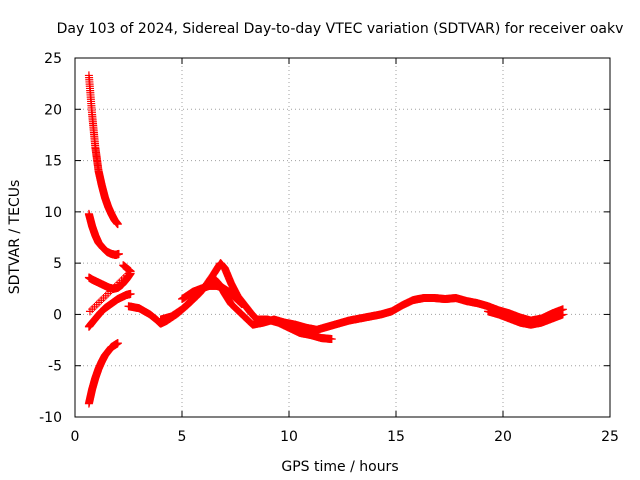 The width and height of the screenshot is (640, 480). Describe the element at coordinates (55, 367) in the screenshot. I see `y-tick-label: -5` at that location.